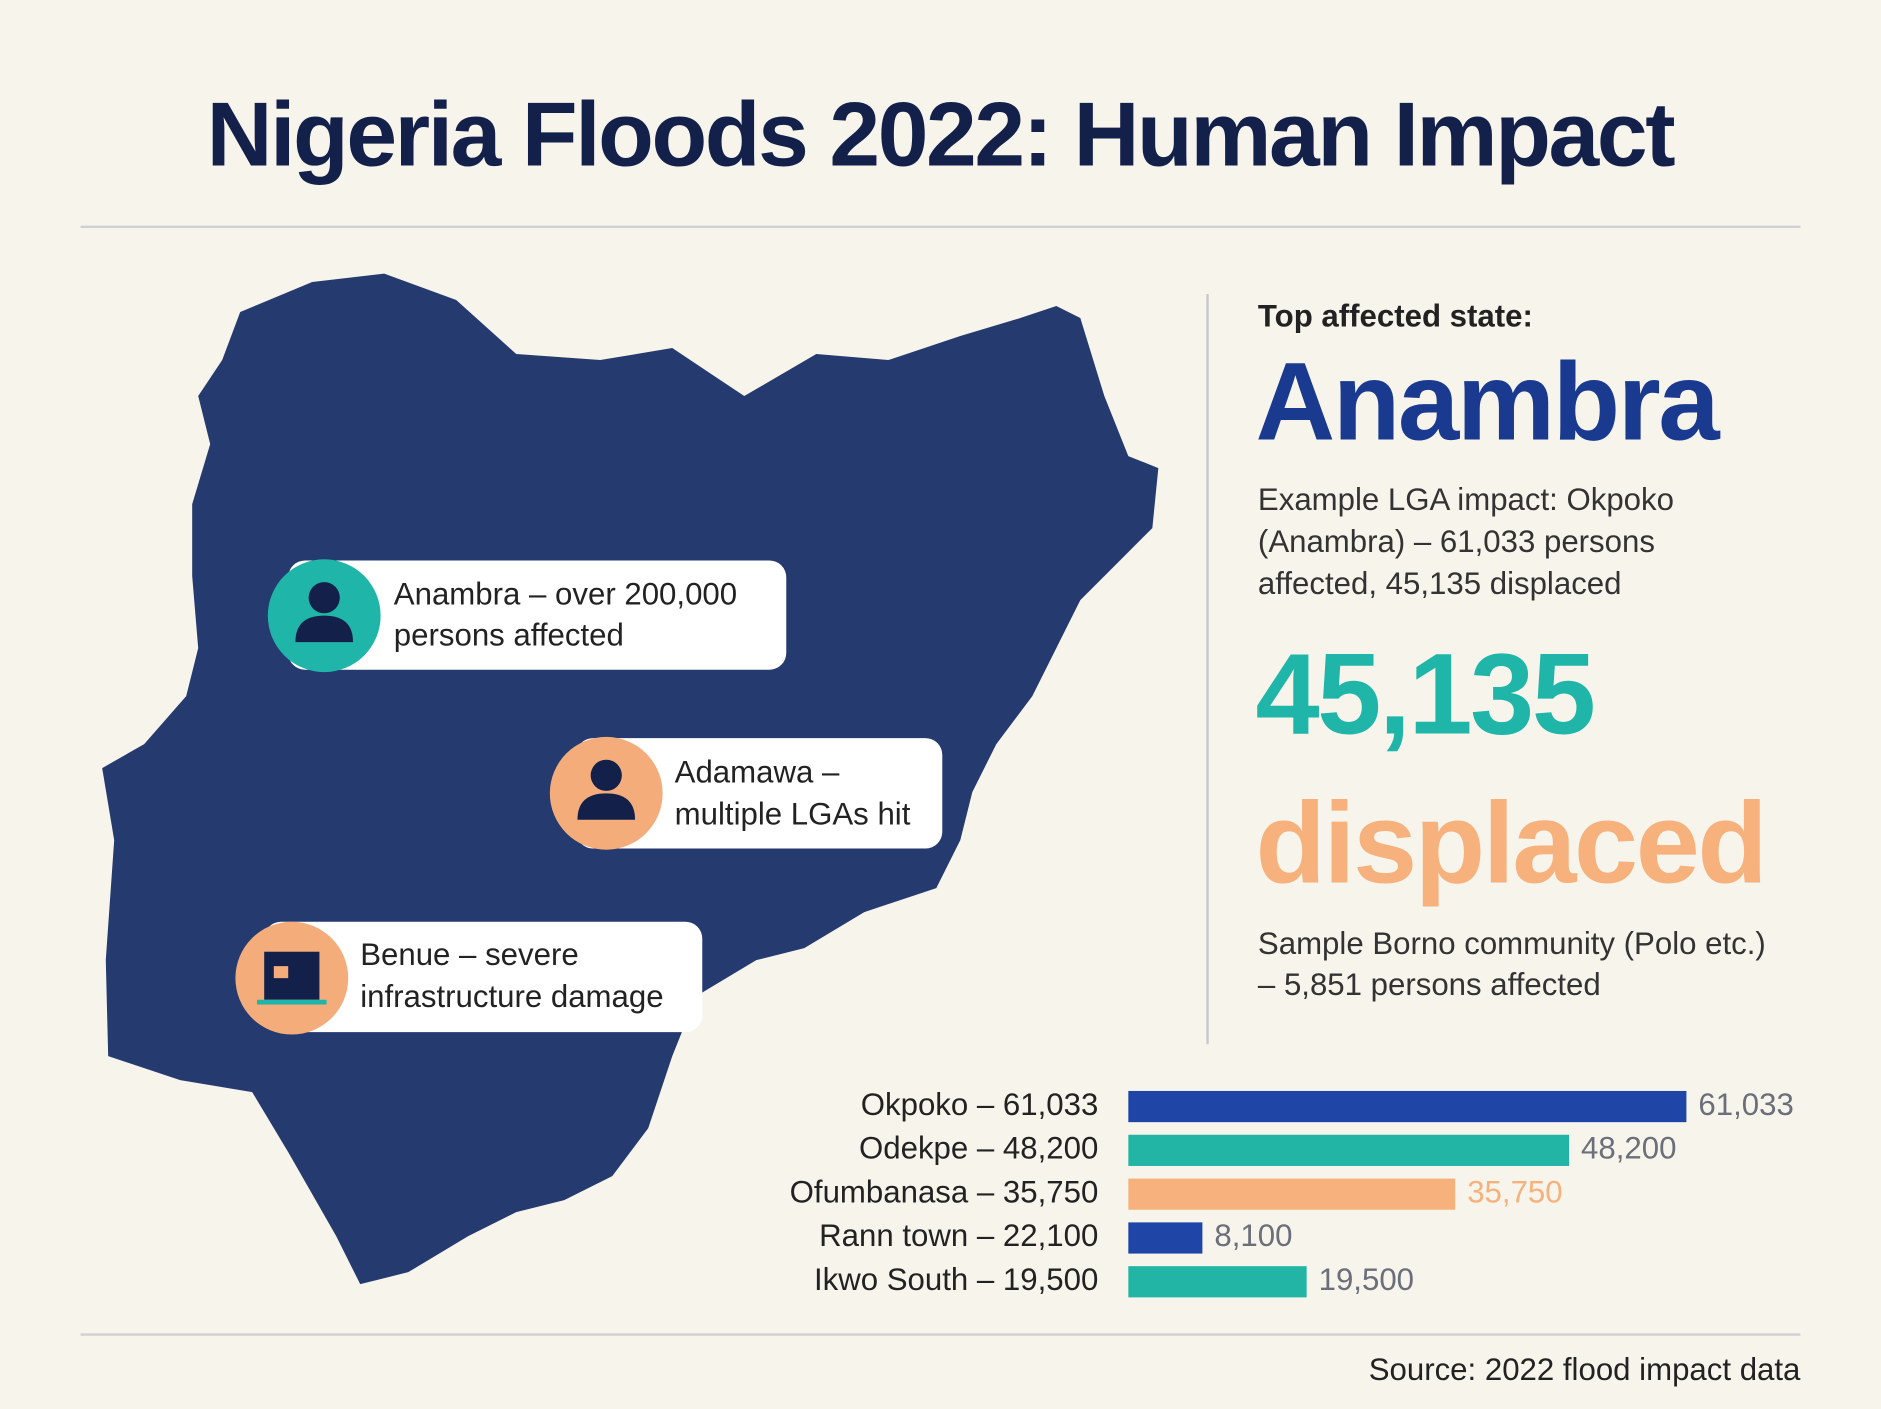  I want to click on state-name: Anambra, so click(1489, 402).